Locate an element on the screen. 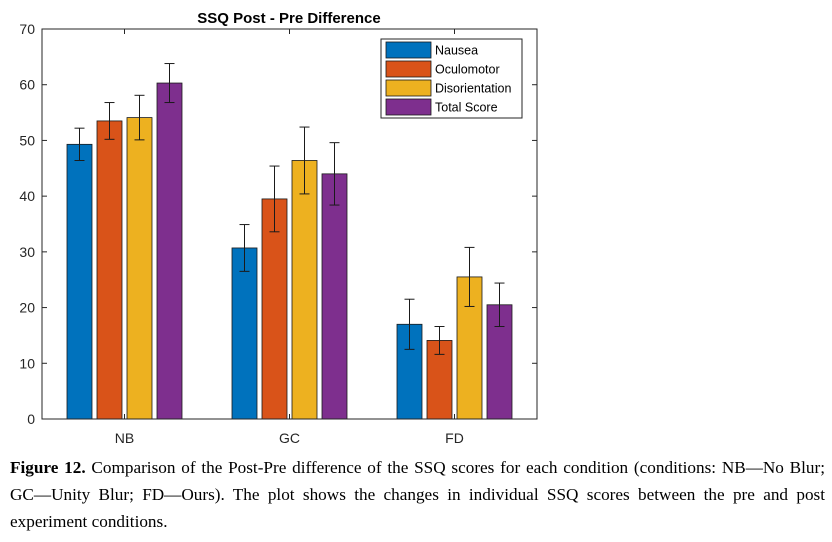 Image resolution: width=832 pixels, height=542 pixels. y-tick-label: 30 is located at coordinates (27, 252).